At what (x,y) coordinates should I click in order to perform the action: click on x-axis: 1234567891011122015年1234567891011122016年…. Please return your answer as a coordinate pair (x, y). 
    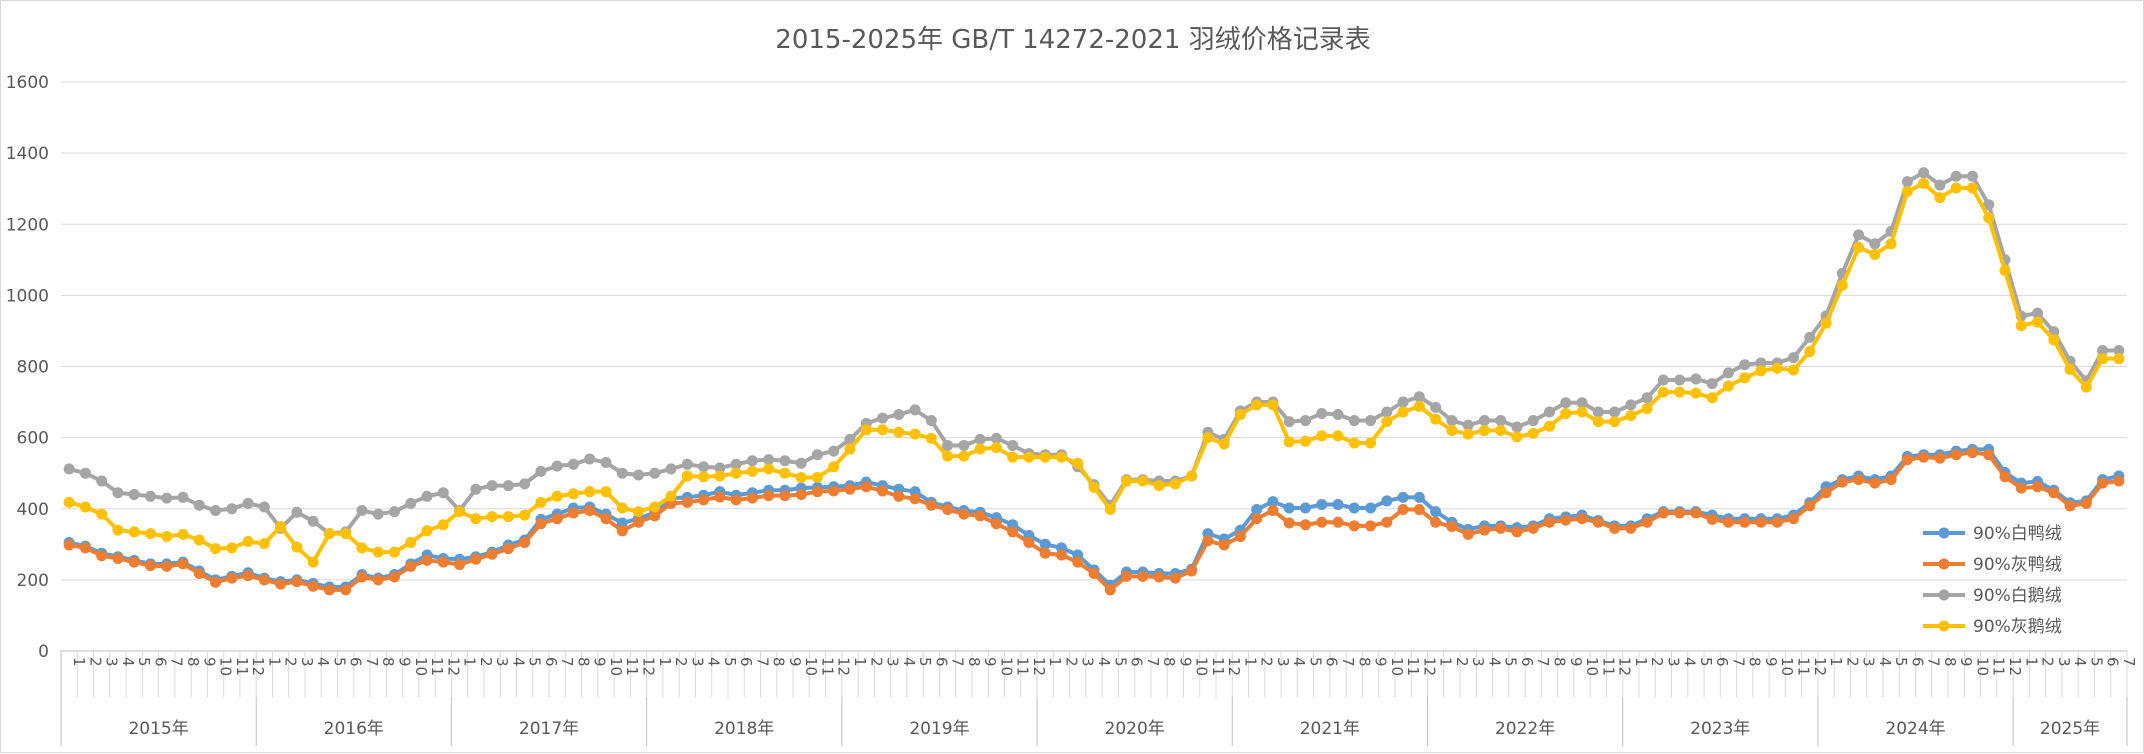
    Looking at the image, I should click on (1099, 698).